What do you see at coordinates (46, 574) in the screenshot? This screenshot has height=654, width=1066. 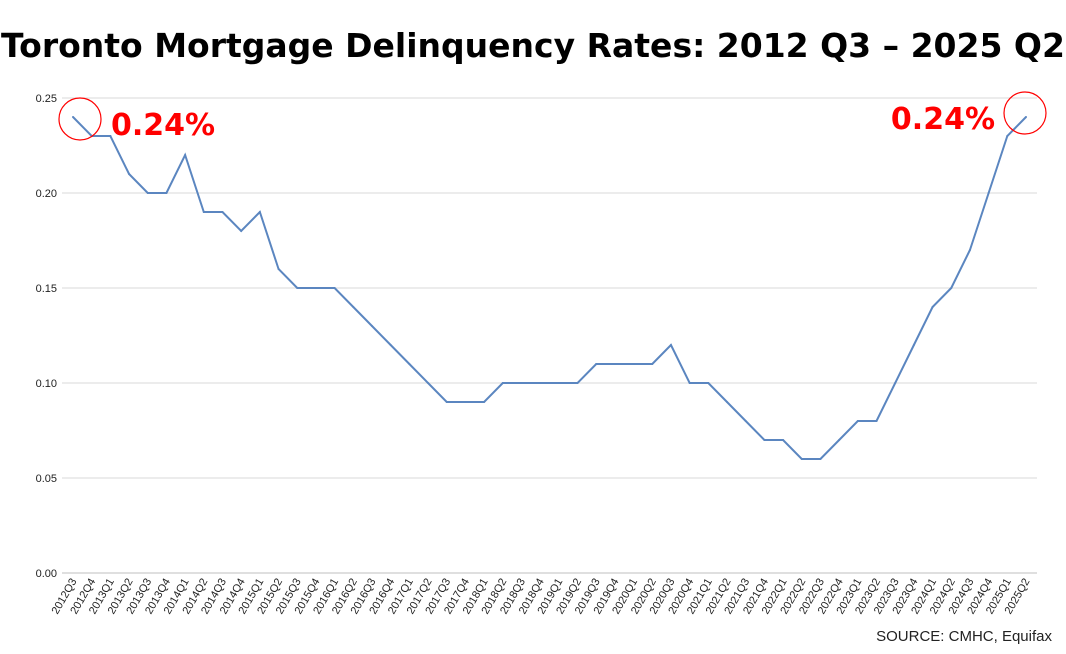 I see `y-tick-label: 0.00` at bounding box center [46, 574].